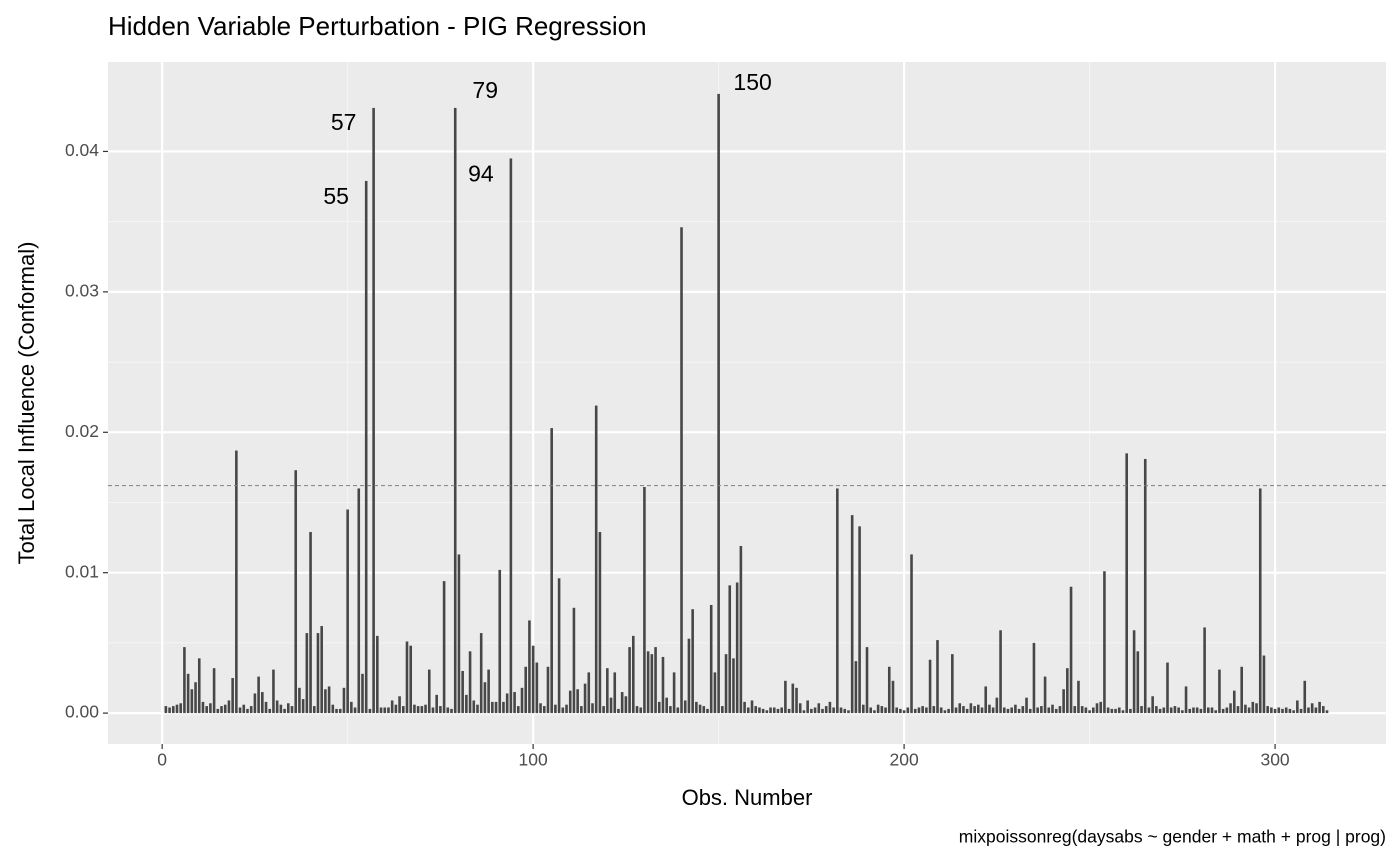 The image size is (1400, 865). Describe the element at coordinates (82, 712) in the screenshot. I see `y-tick-label: 0.00` at that location.